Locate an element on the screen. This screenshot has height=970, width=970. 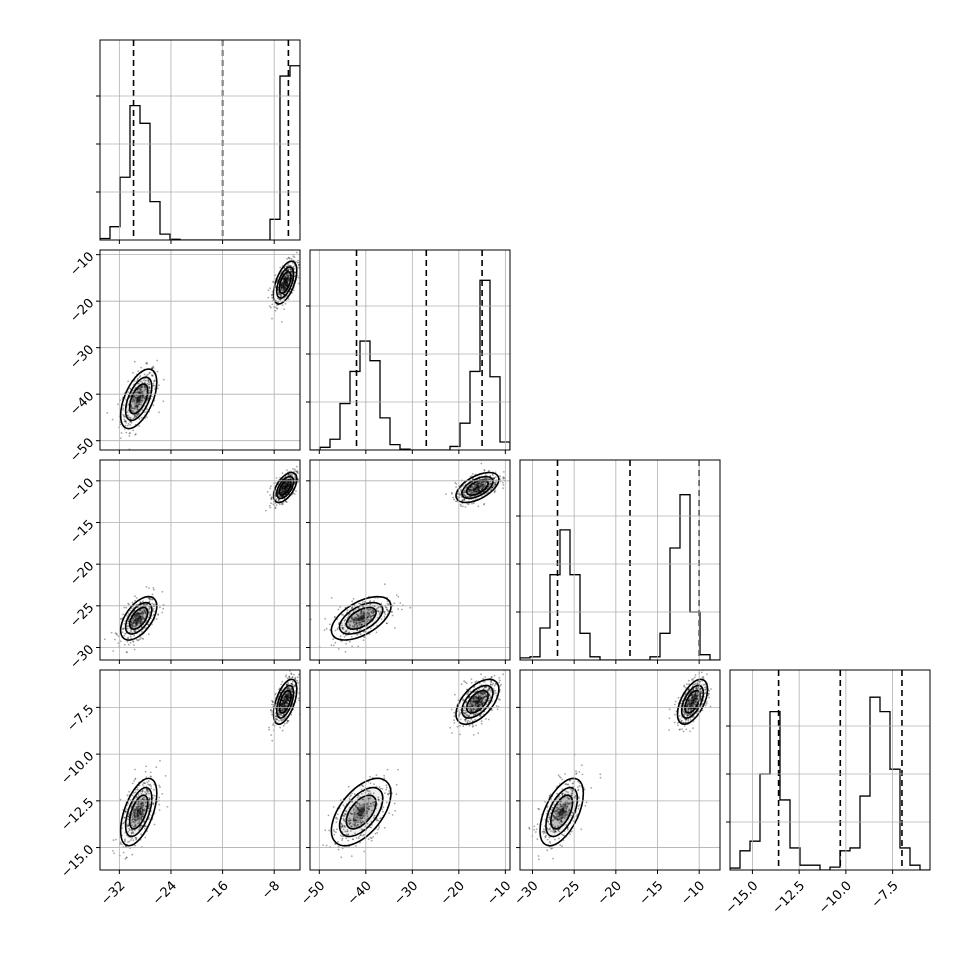
x-tick-label: −12.5 is located at coordinates (788, 897).